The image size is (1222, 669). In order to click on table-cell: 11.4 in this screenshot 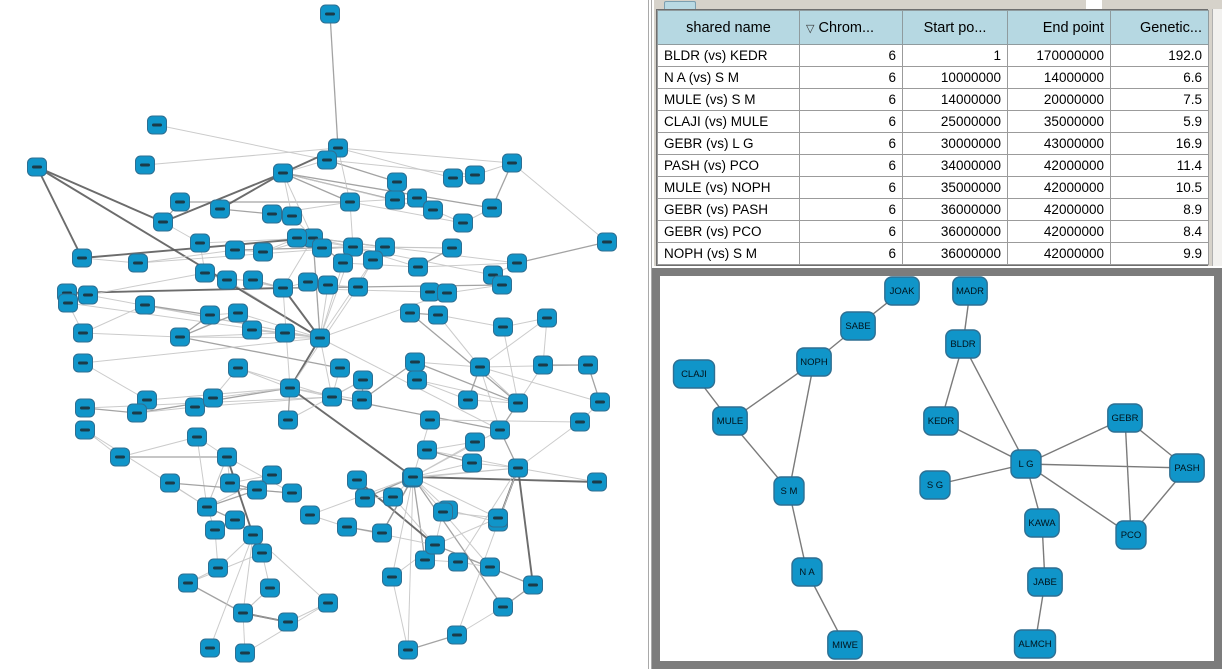, I will do `click(1159, 165)`.